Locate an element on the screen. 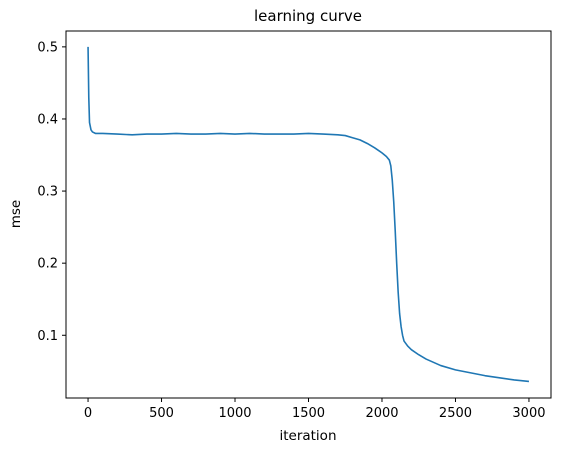  x-tick-label: 500 is located at coordinates (161, 413).